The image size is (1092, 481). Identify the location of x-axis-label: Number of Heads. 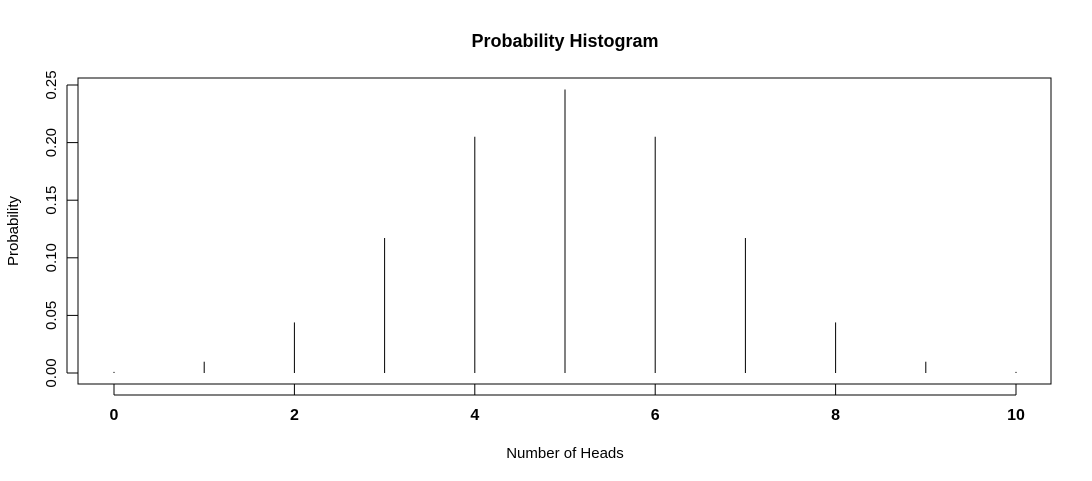
(565, 453).